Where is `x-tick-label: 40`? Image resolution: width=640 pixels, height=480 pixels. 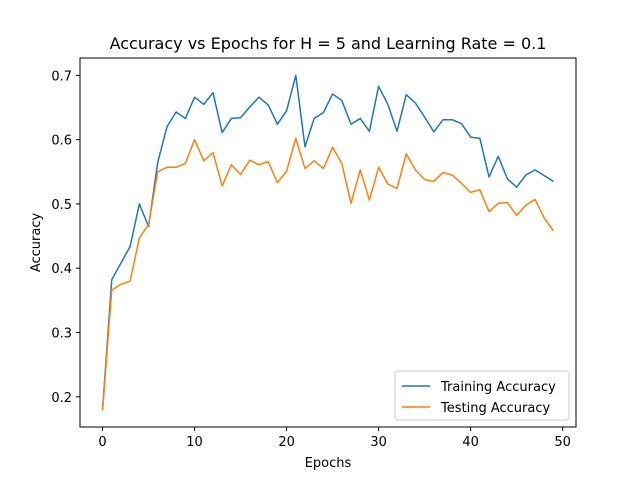
x-tick-label: 40 is located at coordinates (470, 442).